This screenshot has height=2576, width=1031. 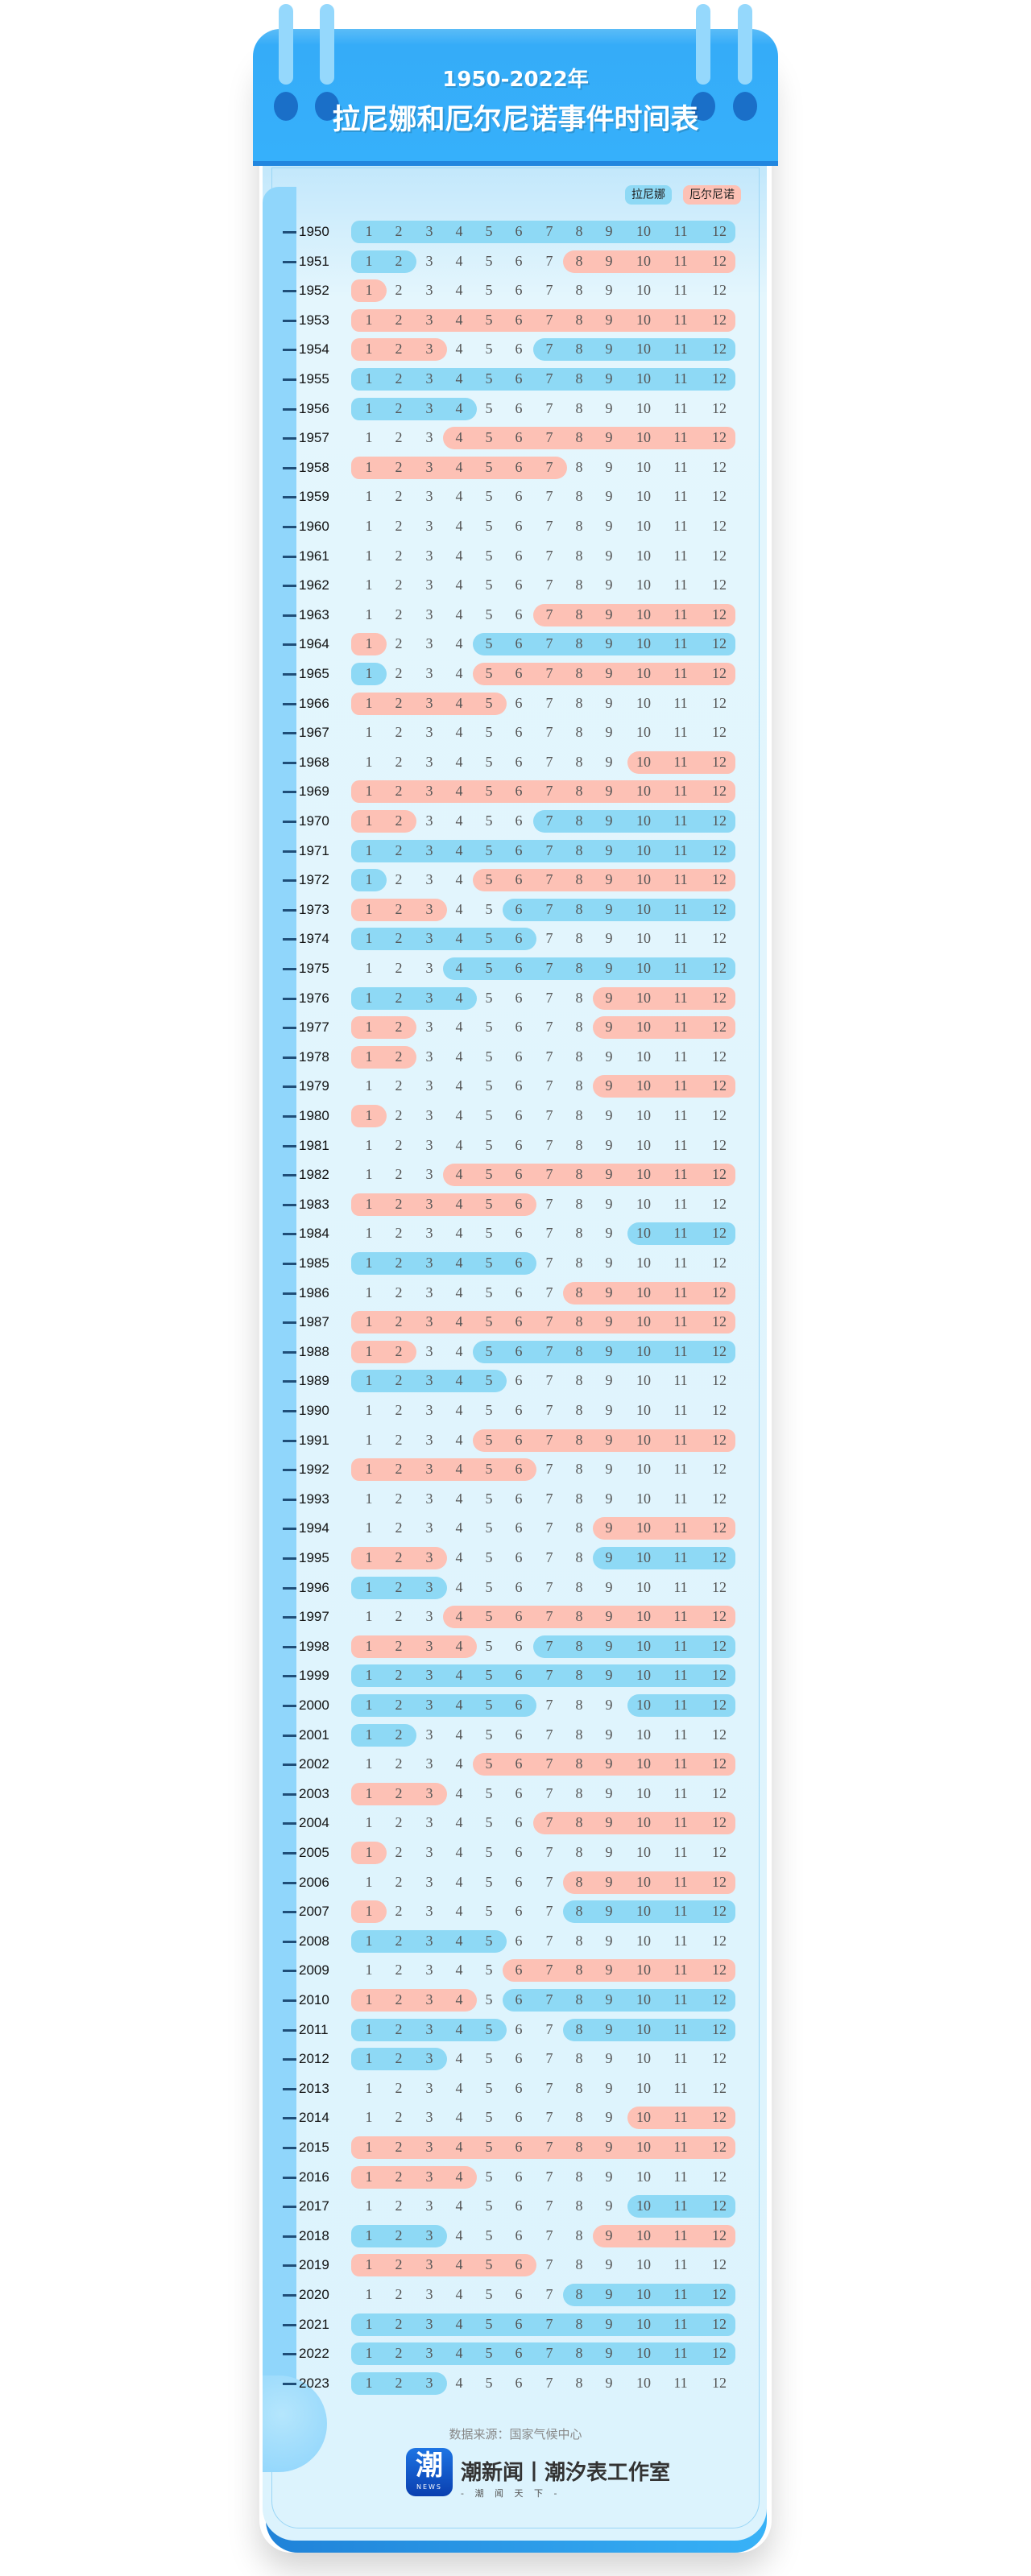 I want to click on year-label: 1998, so click(x=314, y=1646).